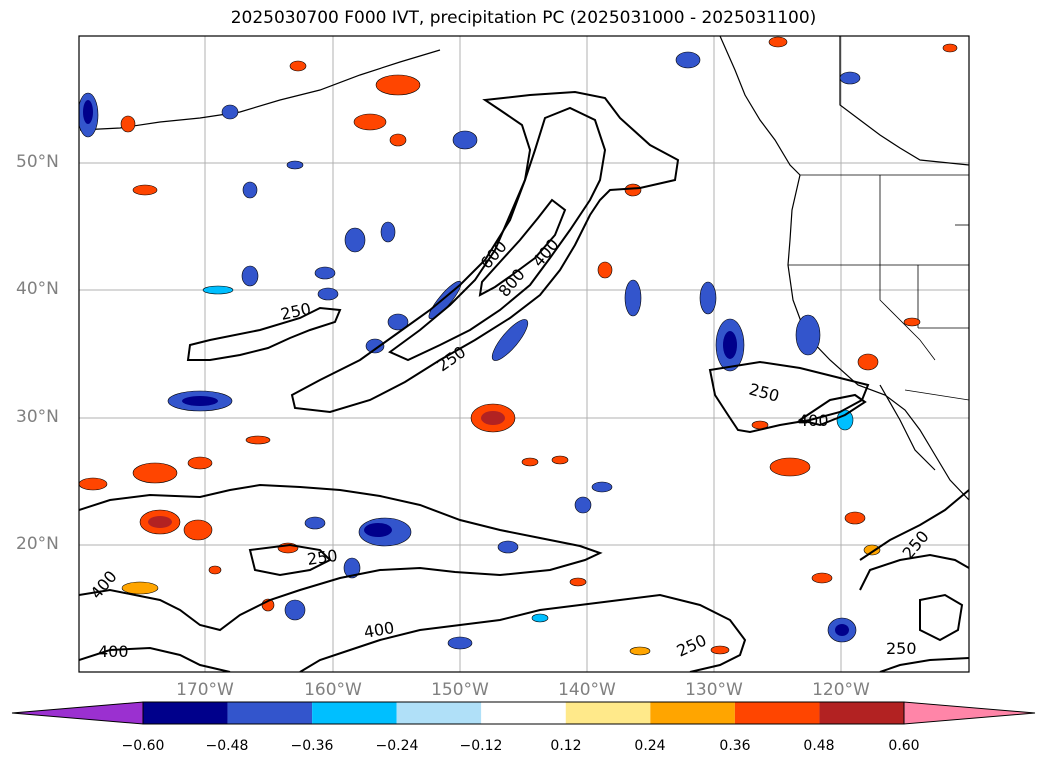 The image size is (1047, 765). Describe the element at coordinates (460, 690) in the screenshot. I see `lon-label-150w: 150°W` at that location.